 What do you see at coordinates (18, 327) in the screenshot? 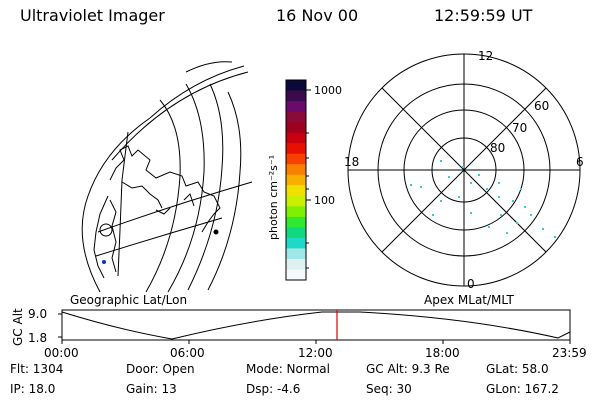
I see `timeline-y-title: GC Alt` at bounding box center [18, 327].